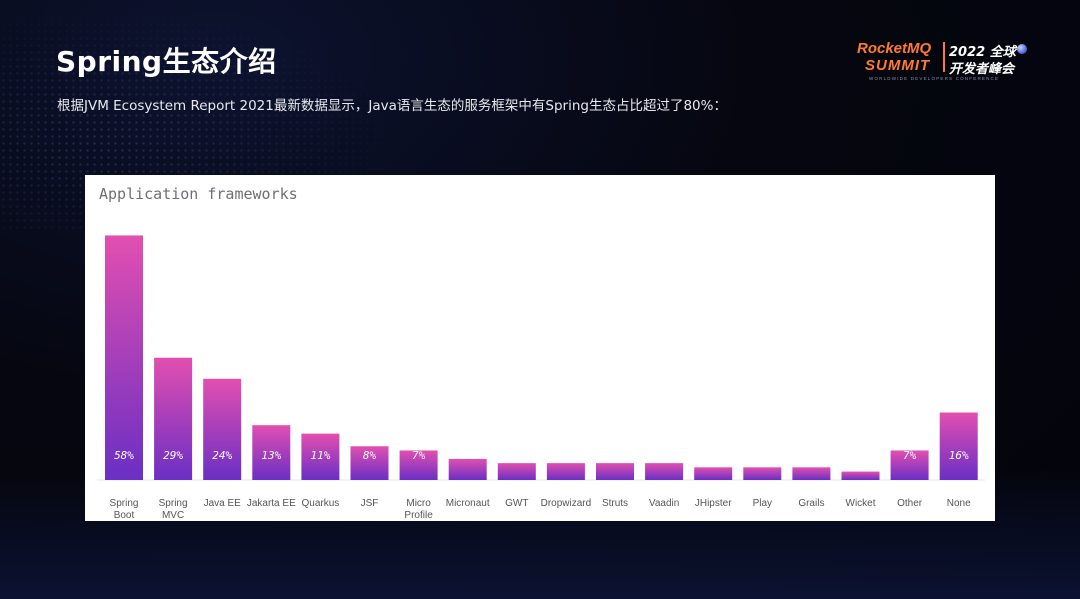 The image size is (1080, 599). I want to click on bar-value-label: 5%, so click(468, 455).